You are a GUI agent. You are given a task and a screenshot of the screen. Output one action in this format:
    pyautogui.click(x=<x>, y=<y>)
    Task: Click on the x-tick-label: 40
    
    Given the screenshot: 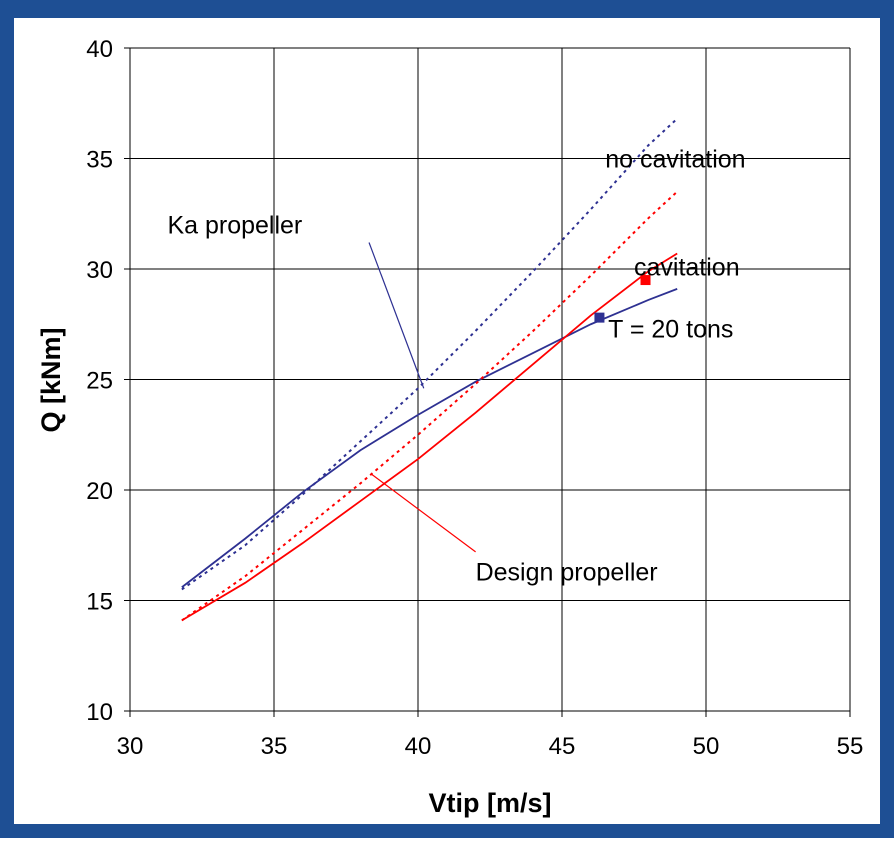 What is the action you would take?
    pyautogui.click(x=418, y=746)
    